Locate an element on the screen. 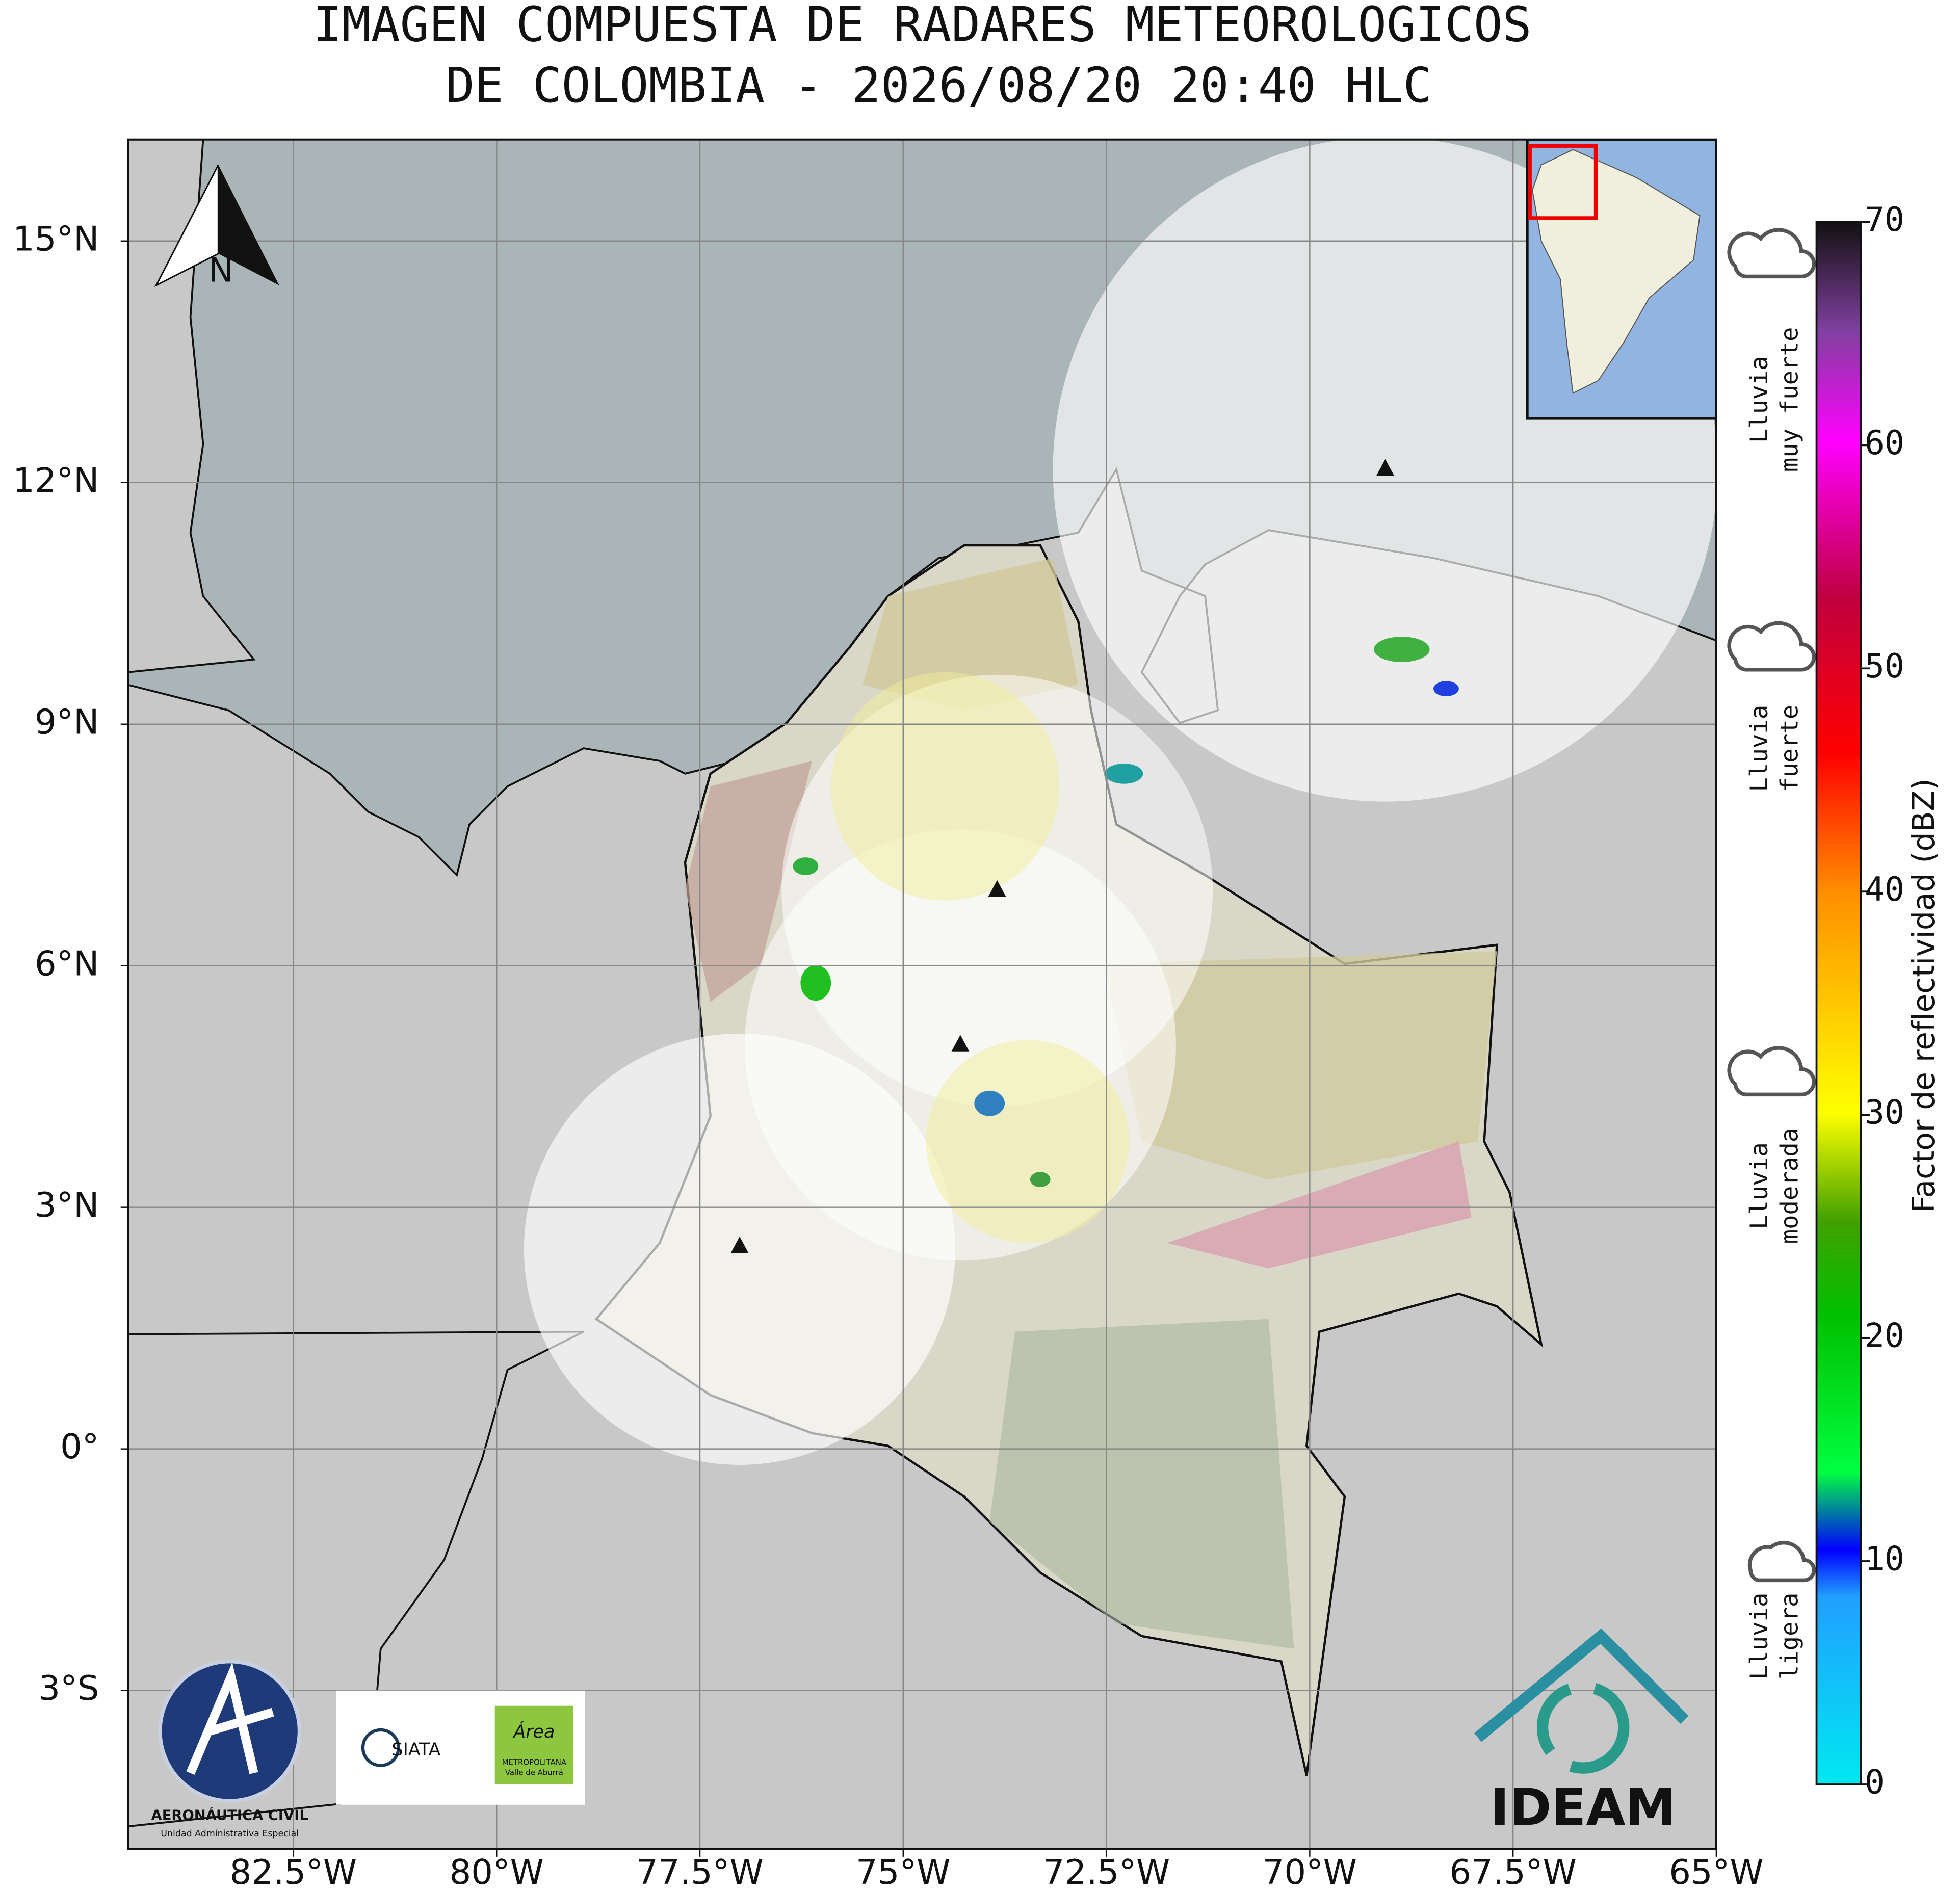 Image resolution: width=1960 pixels, height=1891 pixels. rain-level-label: ligera is located at coordinates (1790, 1635).